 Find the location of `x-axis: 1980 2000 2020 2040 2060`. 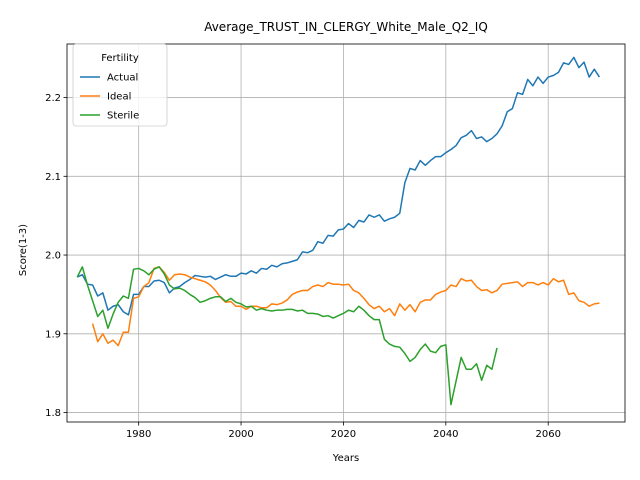

x-axis: 1980 2000 2020 2040 2060 is located at coordinates (343, 431).